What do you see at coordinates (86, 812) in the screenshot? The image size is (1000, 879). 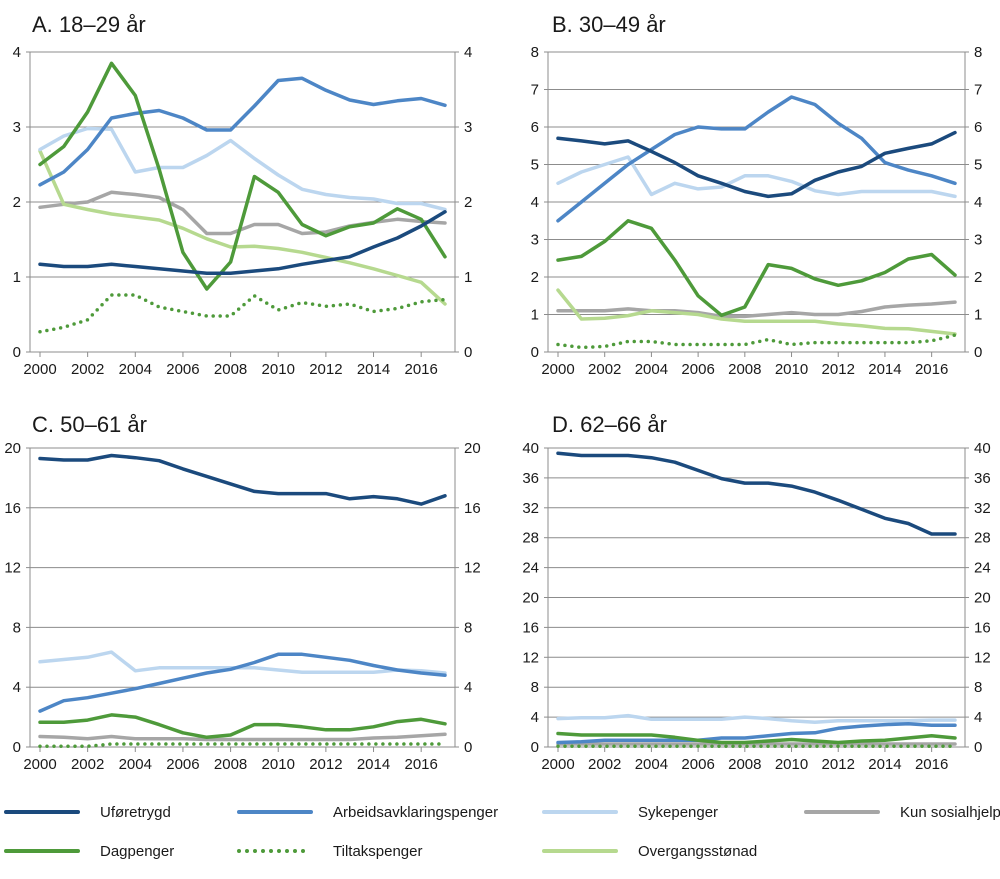 I see `legend-item-uforetrygd: Uføretrygd` at bounding box center [86, 812].